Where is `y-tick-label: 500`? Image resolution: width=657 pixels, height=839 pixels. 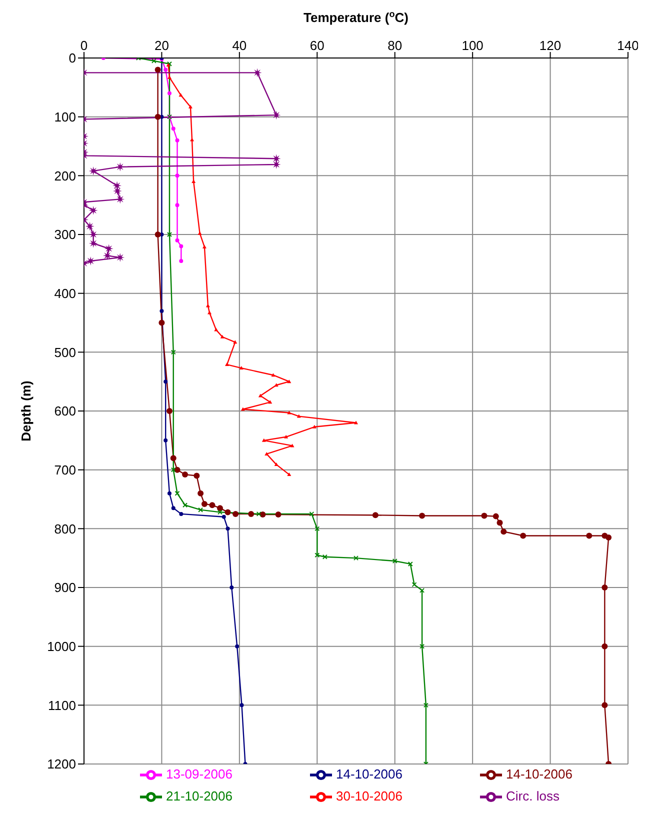
y-tick-label: 500 is located at coordinates (65, 352).